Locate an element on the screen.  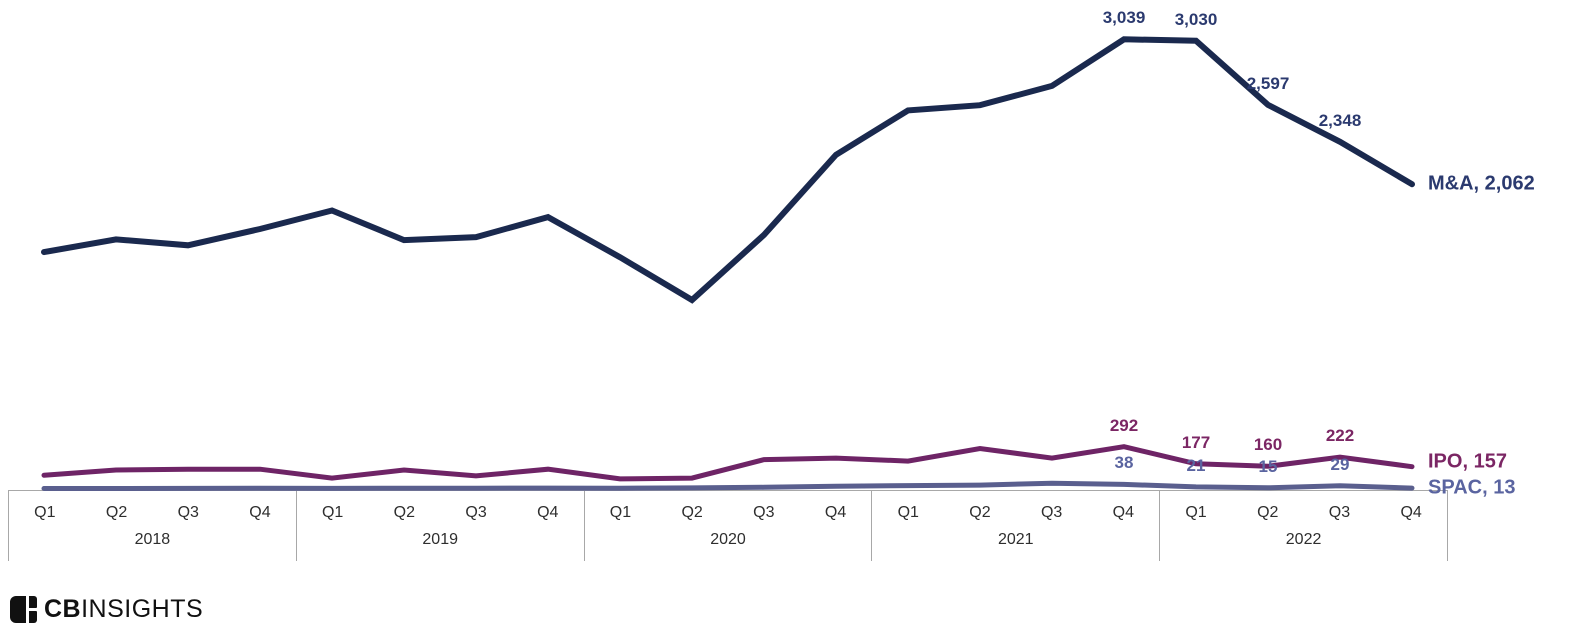
logo-icon-bottom-right-block is located at coordinates (33, 616).